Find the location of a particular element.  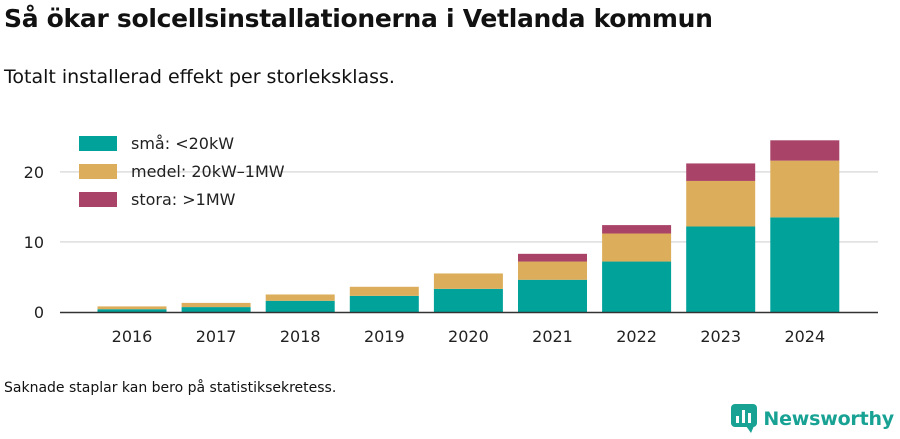

x-tick-label: 2023 is located at coordinates (720, 336).